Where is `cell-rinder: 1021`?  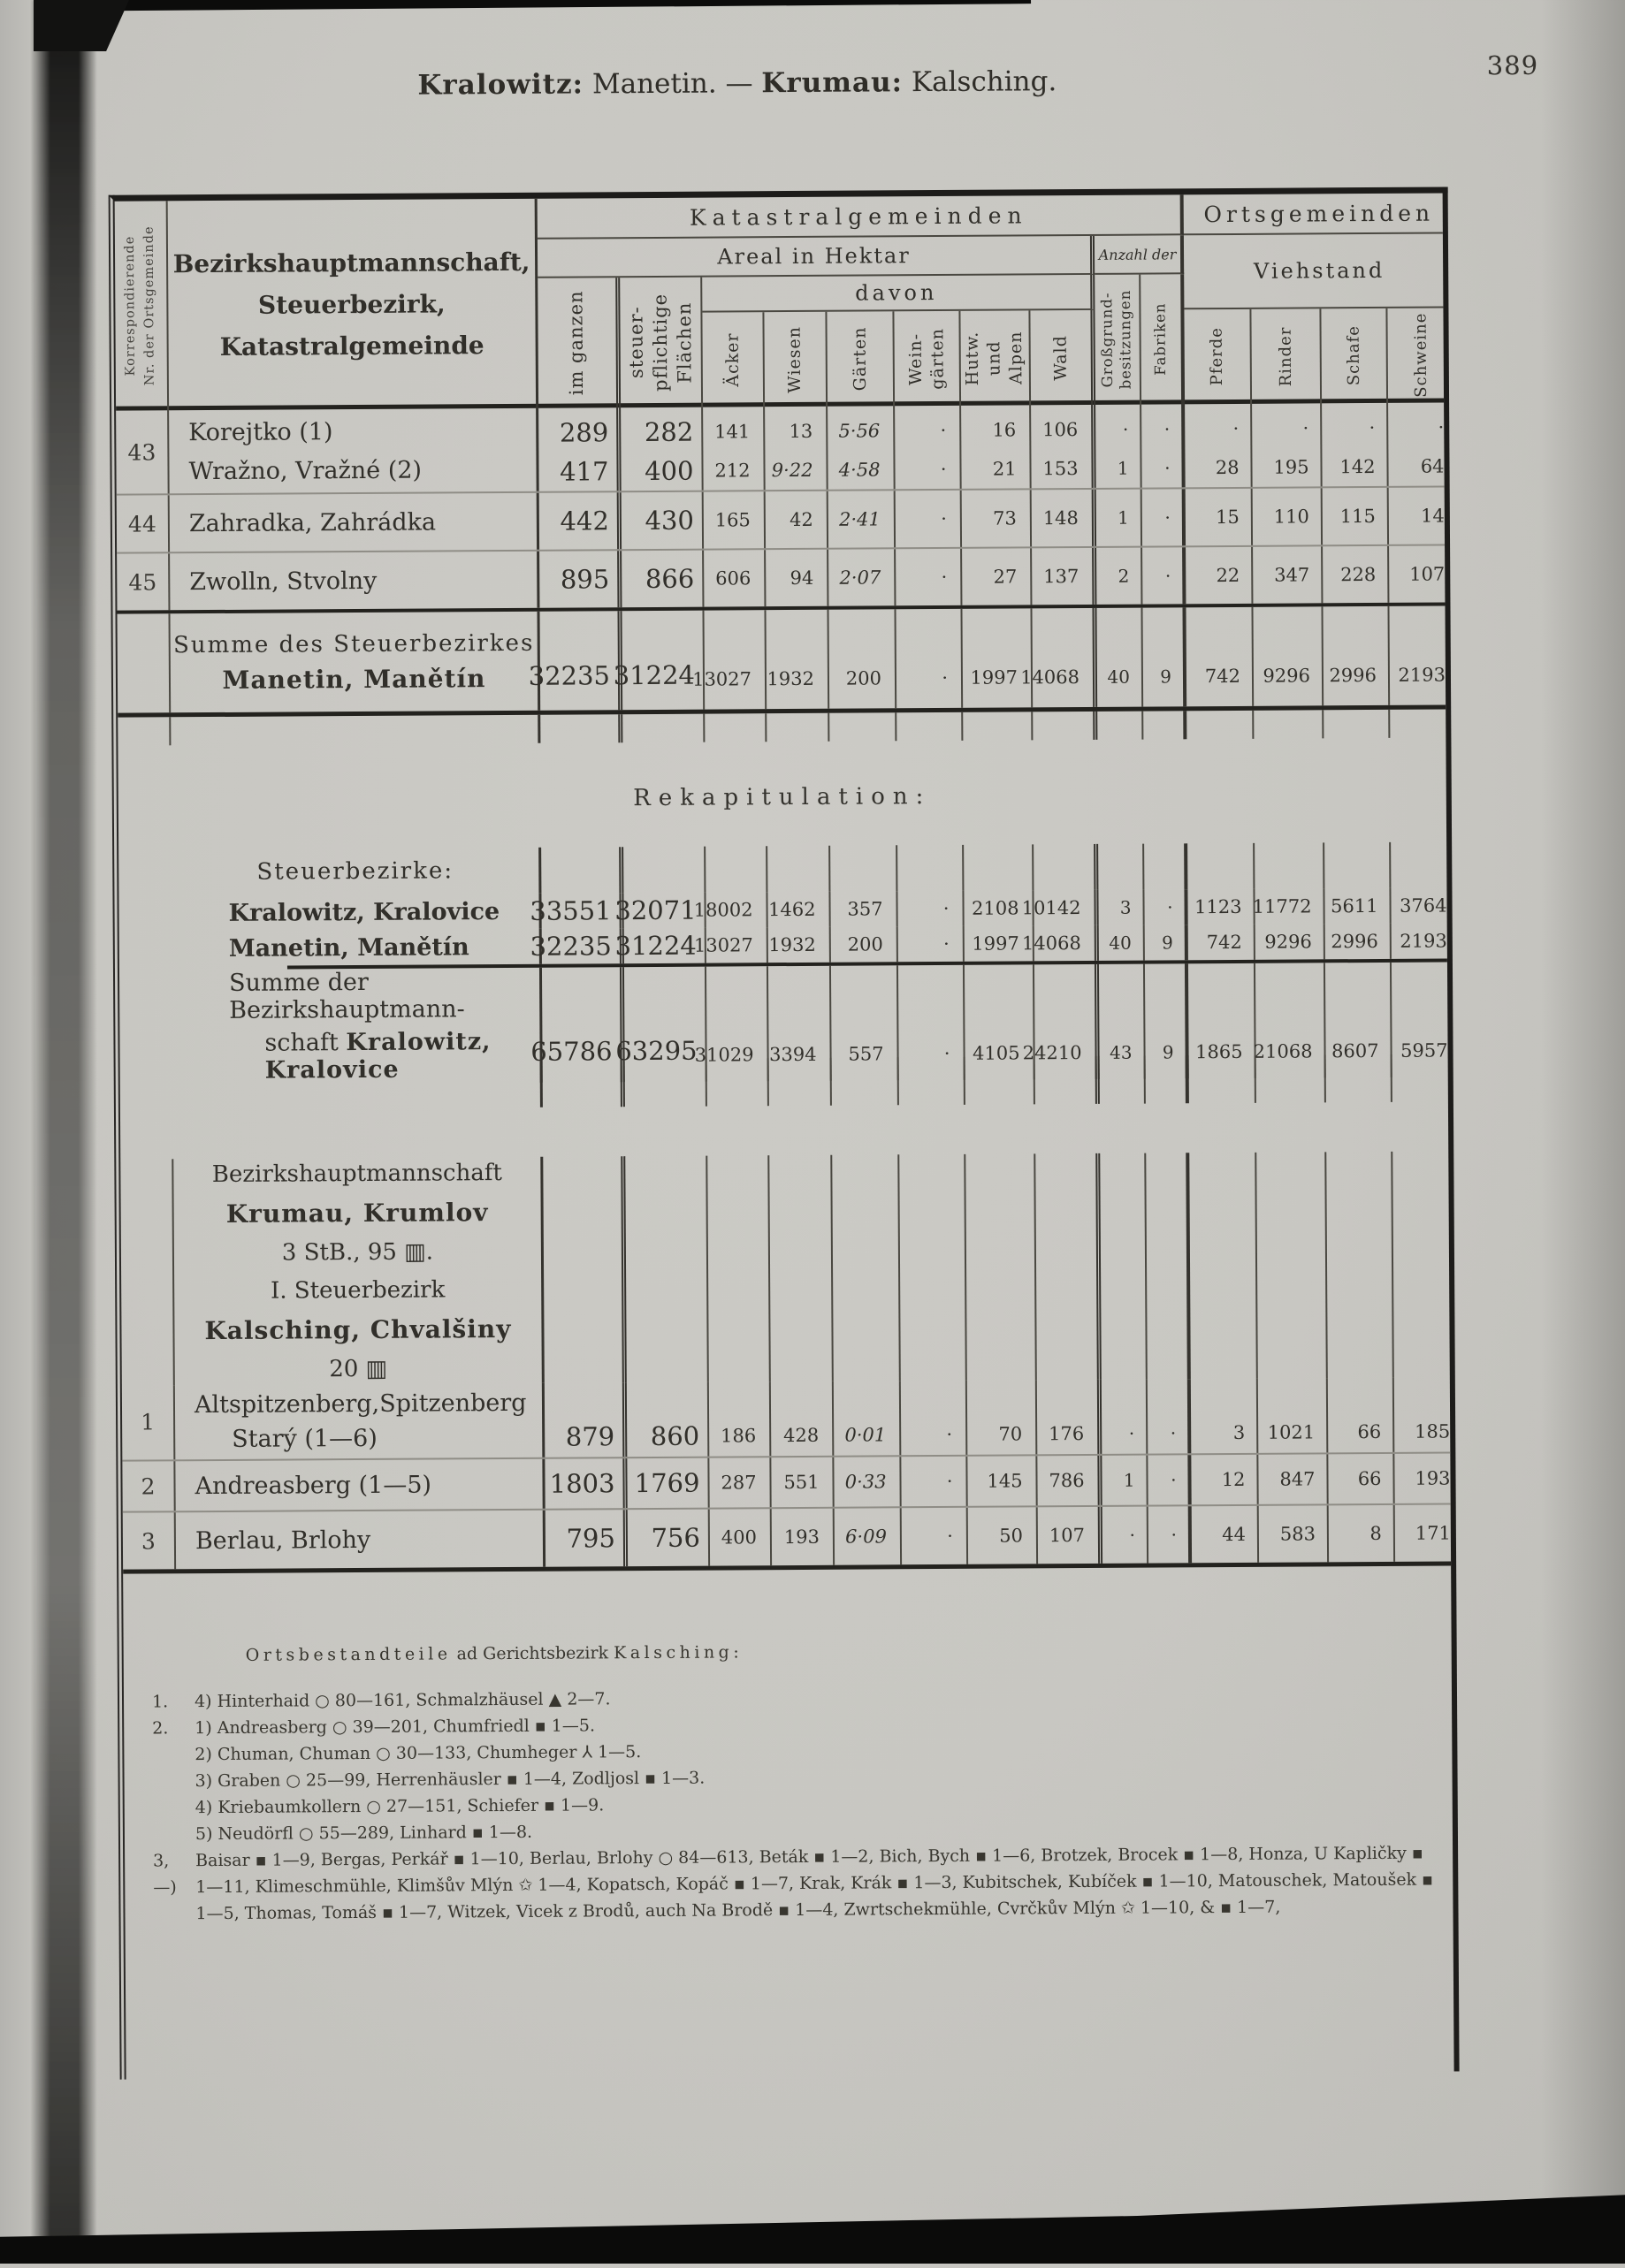
cell-rinder: 1021 is located at coordinates (1293, 1415).